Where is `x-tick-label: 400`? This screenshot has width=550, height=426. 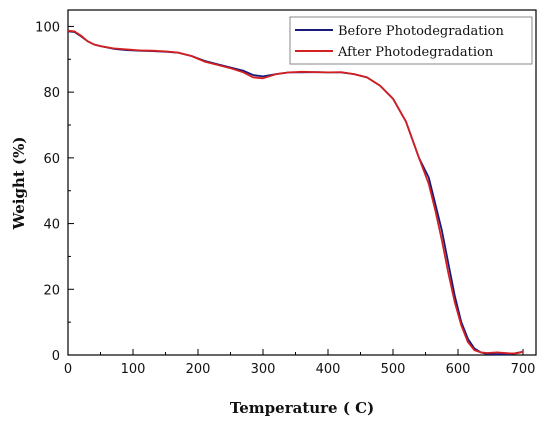 x-tick-label: 400 is located at coordinates (328, 369).